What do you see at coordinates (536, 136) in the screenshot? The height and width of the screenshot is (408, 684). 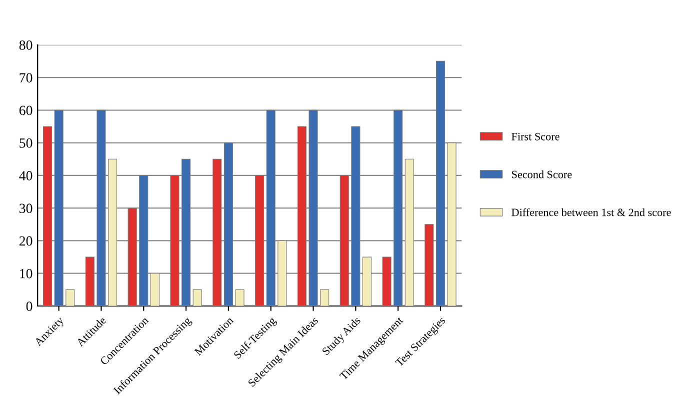 I see `legend-label: First Score` at bounding box center [536, 136].